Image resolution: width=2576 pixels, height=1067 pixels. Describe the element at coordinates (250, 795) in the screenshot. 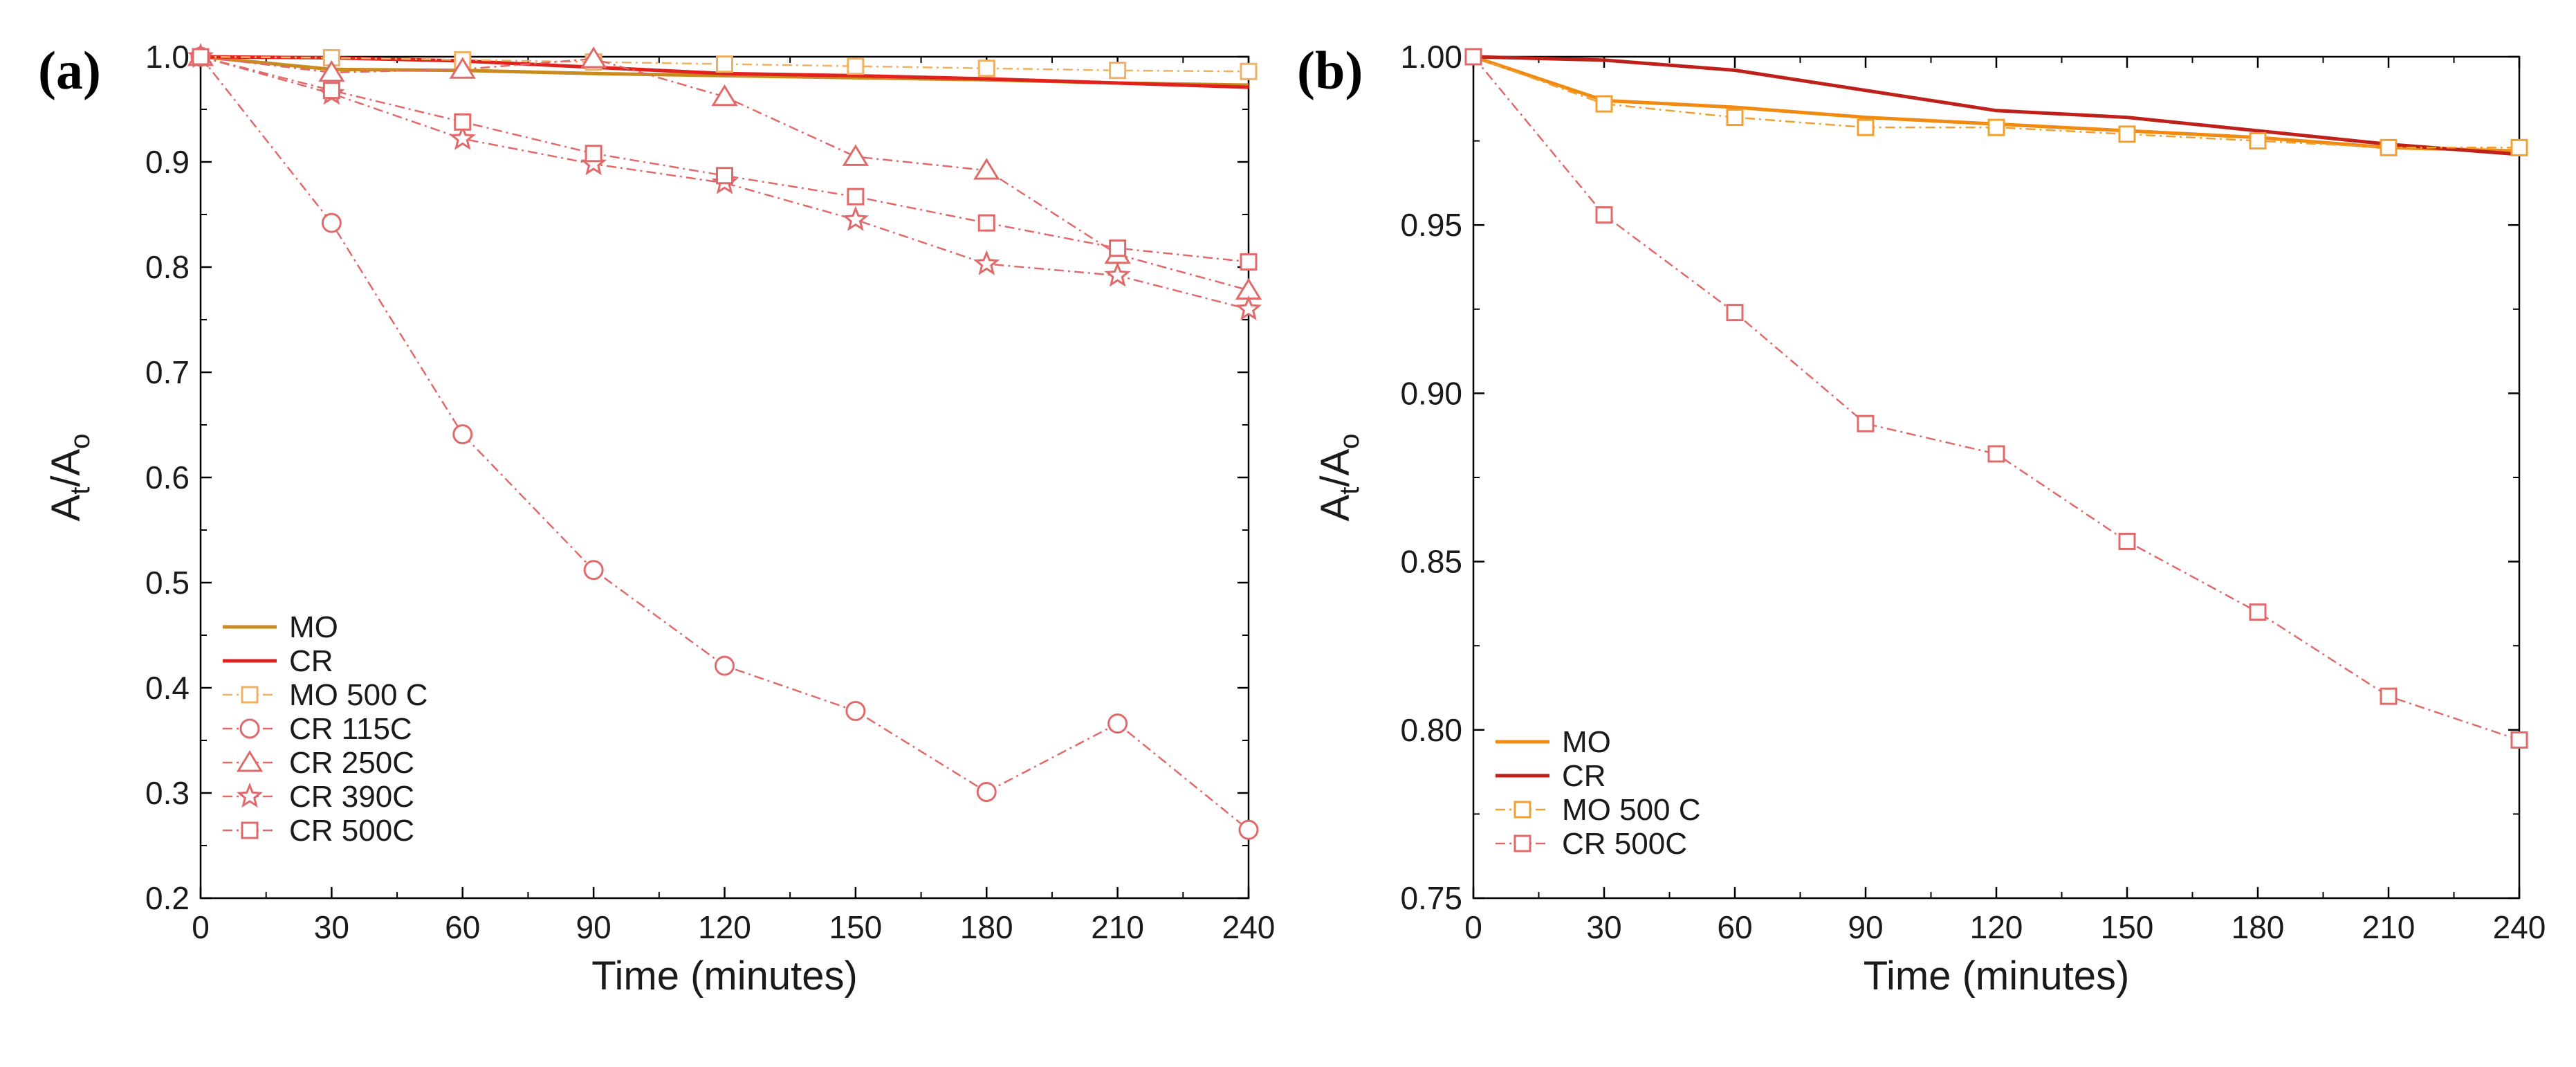

I see `legend-marker-cr-390c` at that location.